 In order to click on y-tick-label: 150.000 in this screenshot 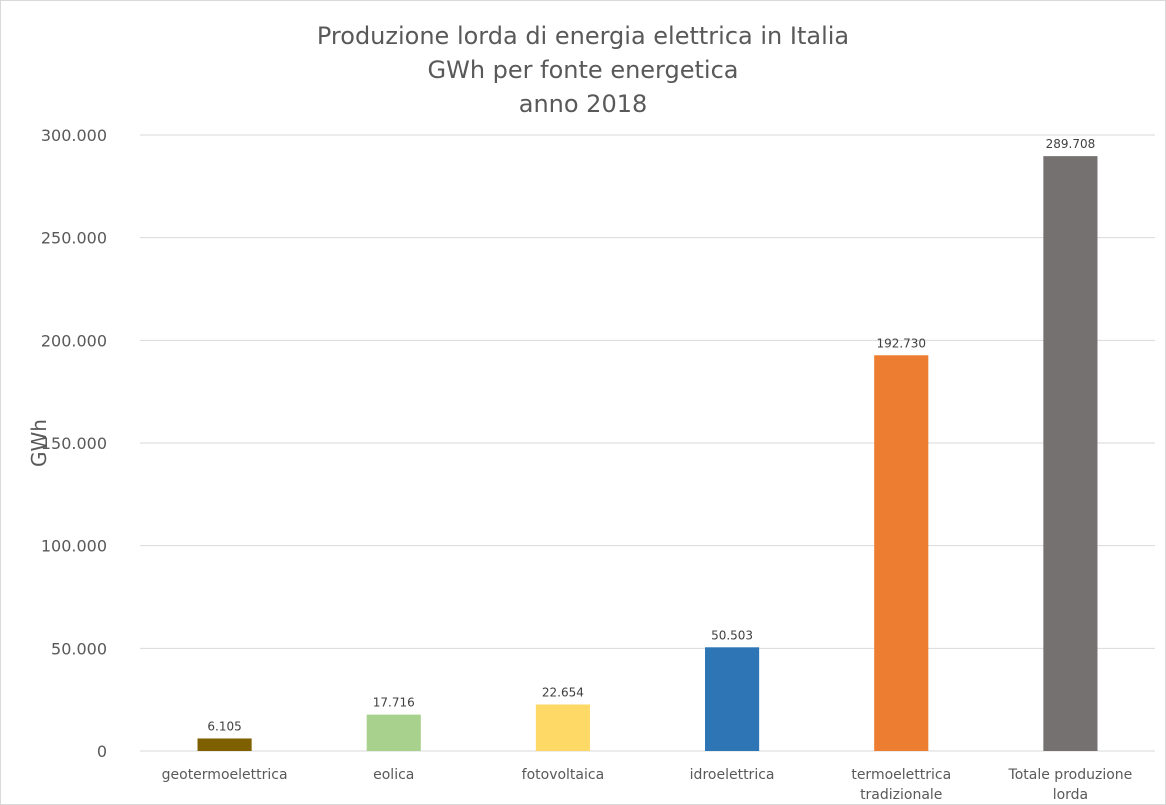, I will do `click(74, 443)`.